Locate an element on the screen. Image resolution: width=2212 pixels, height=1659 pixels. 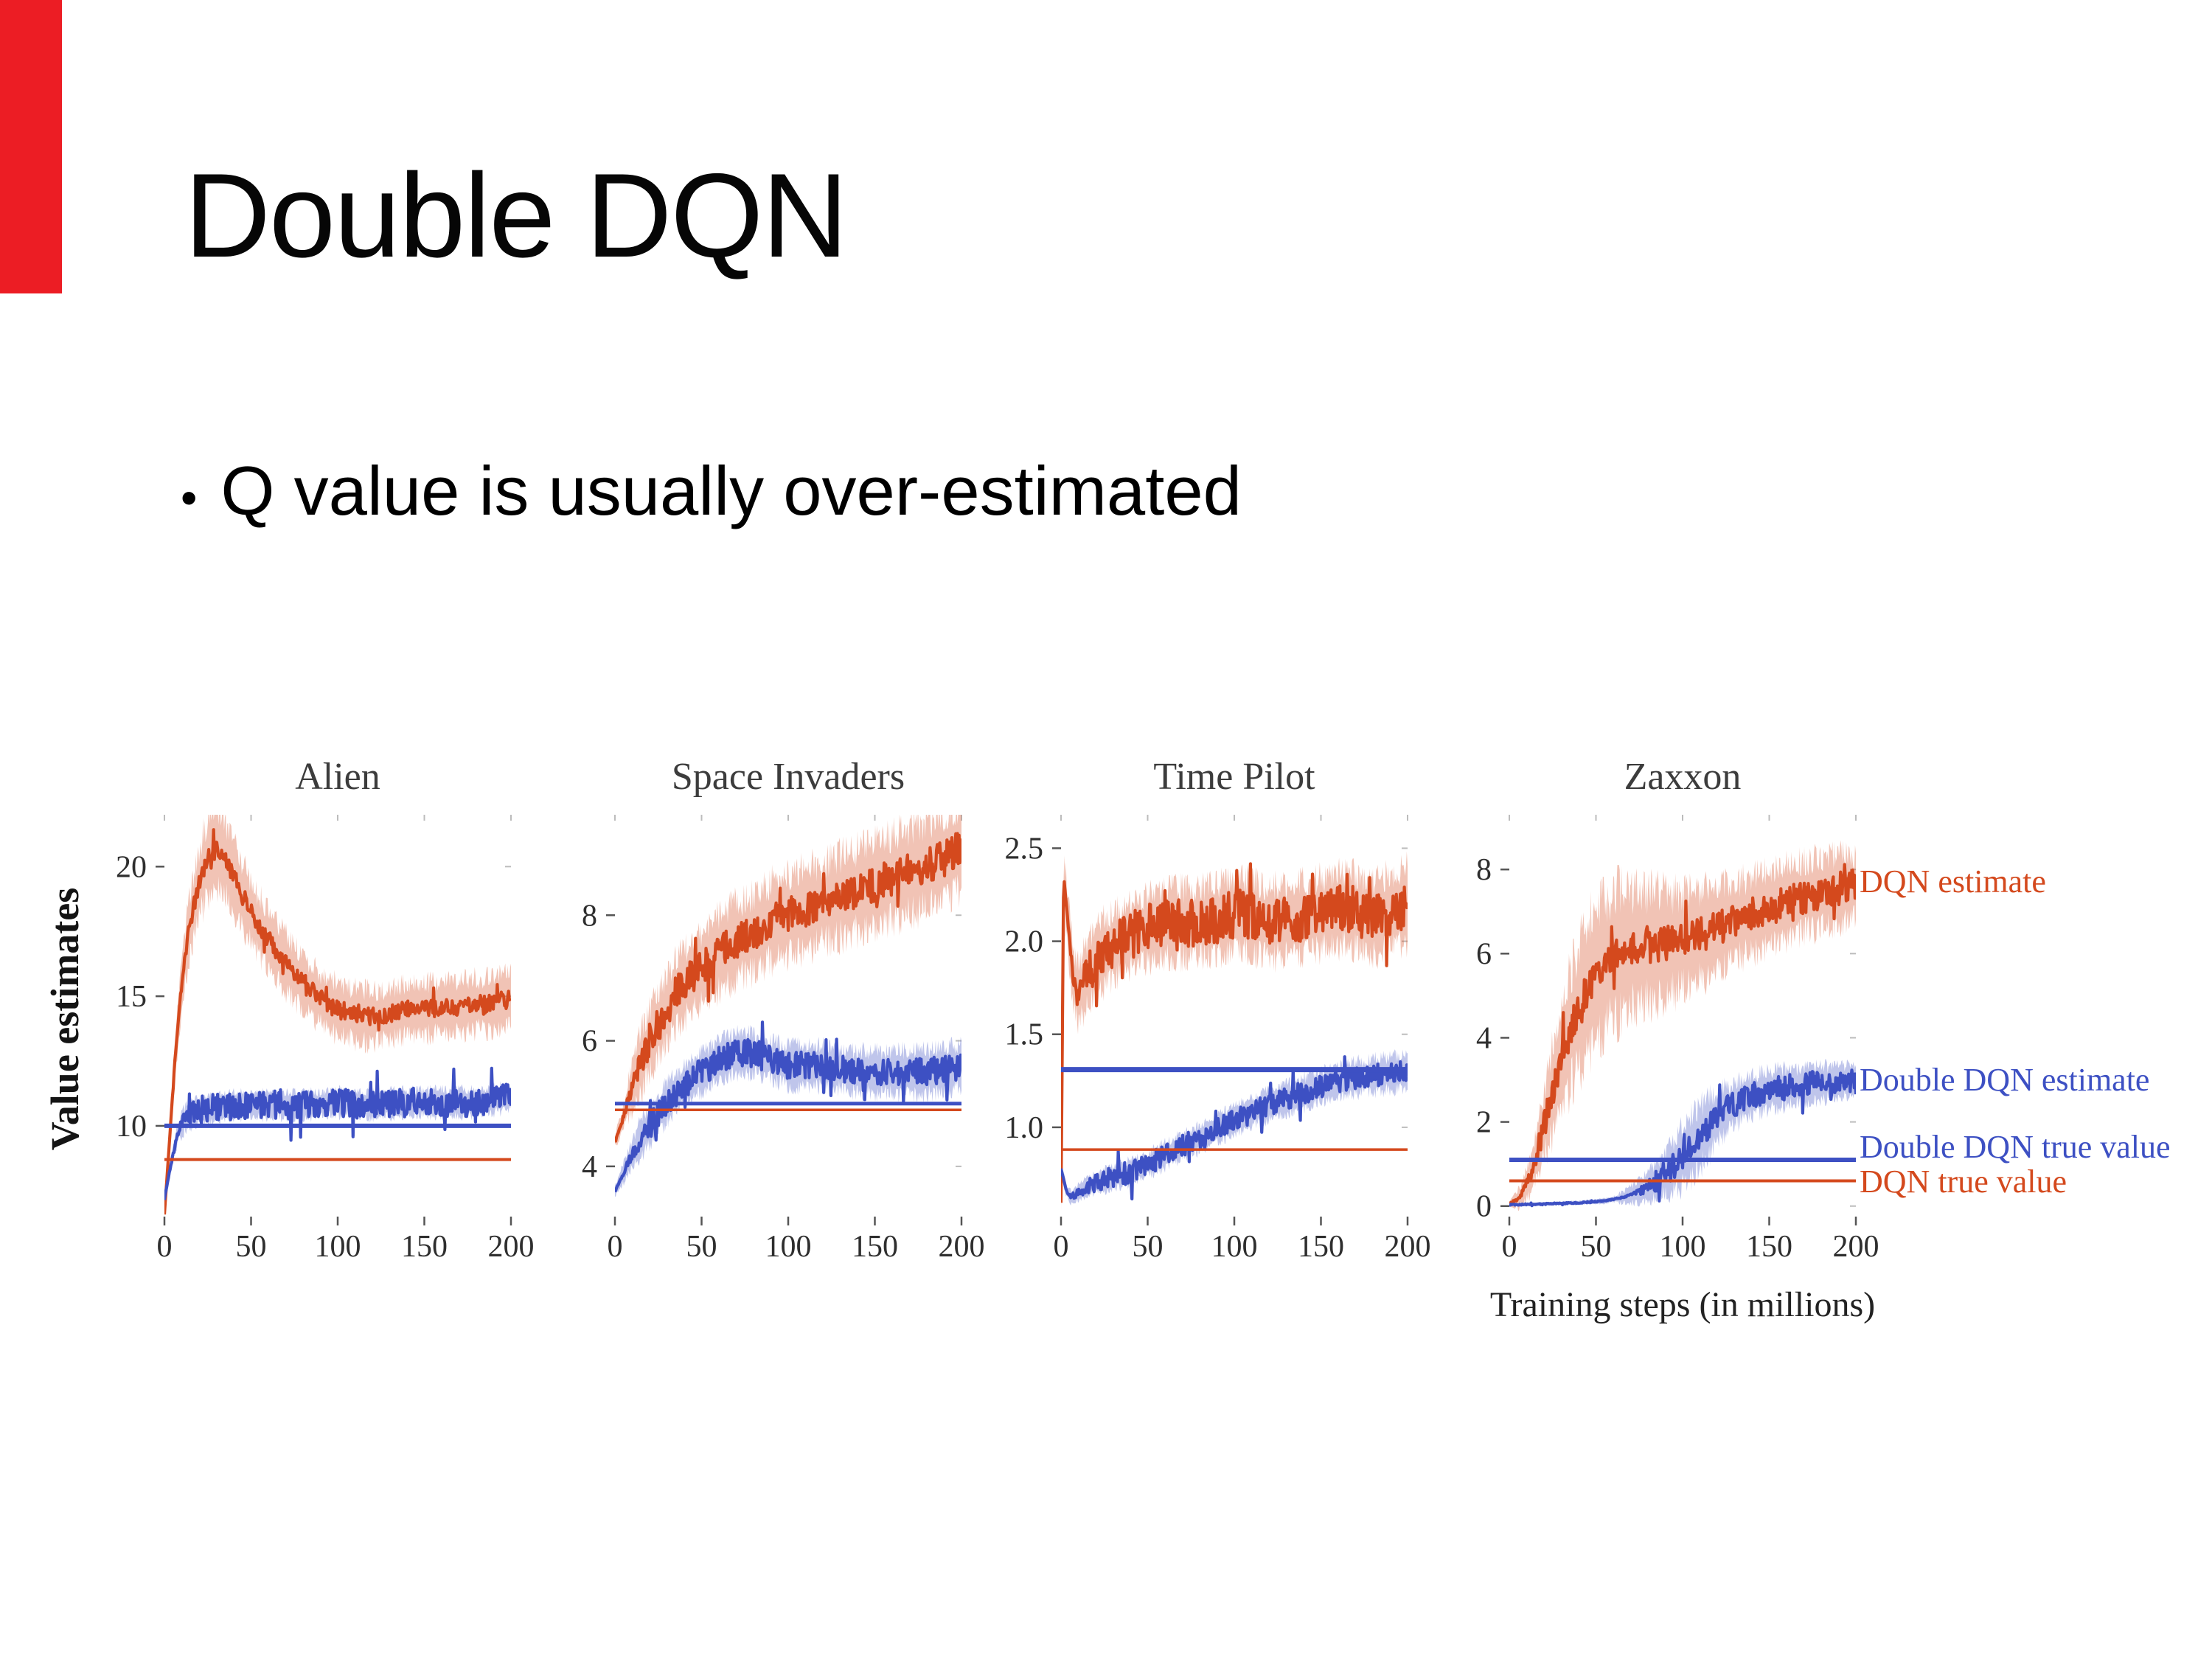
y-tick-label: 1.0 is located at coordinates (1024, 1128).